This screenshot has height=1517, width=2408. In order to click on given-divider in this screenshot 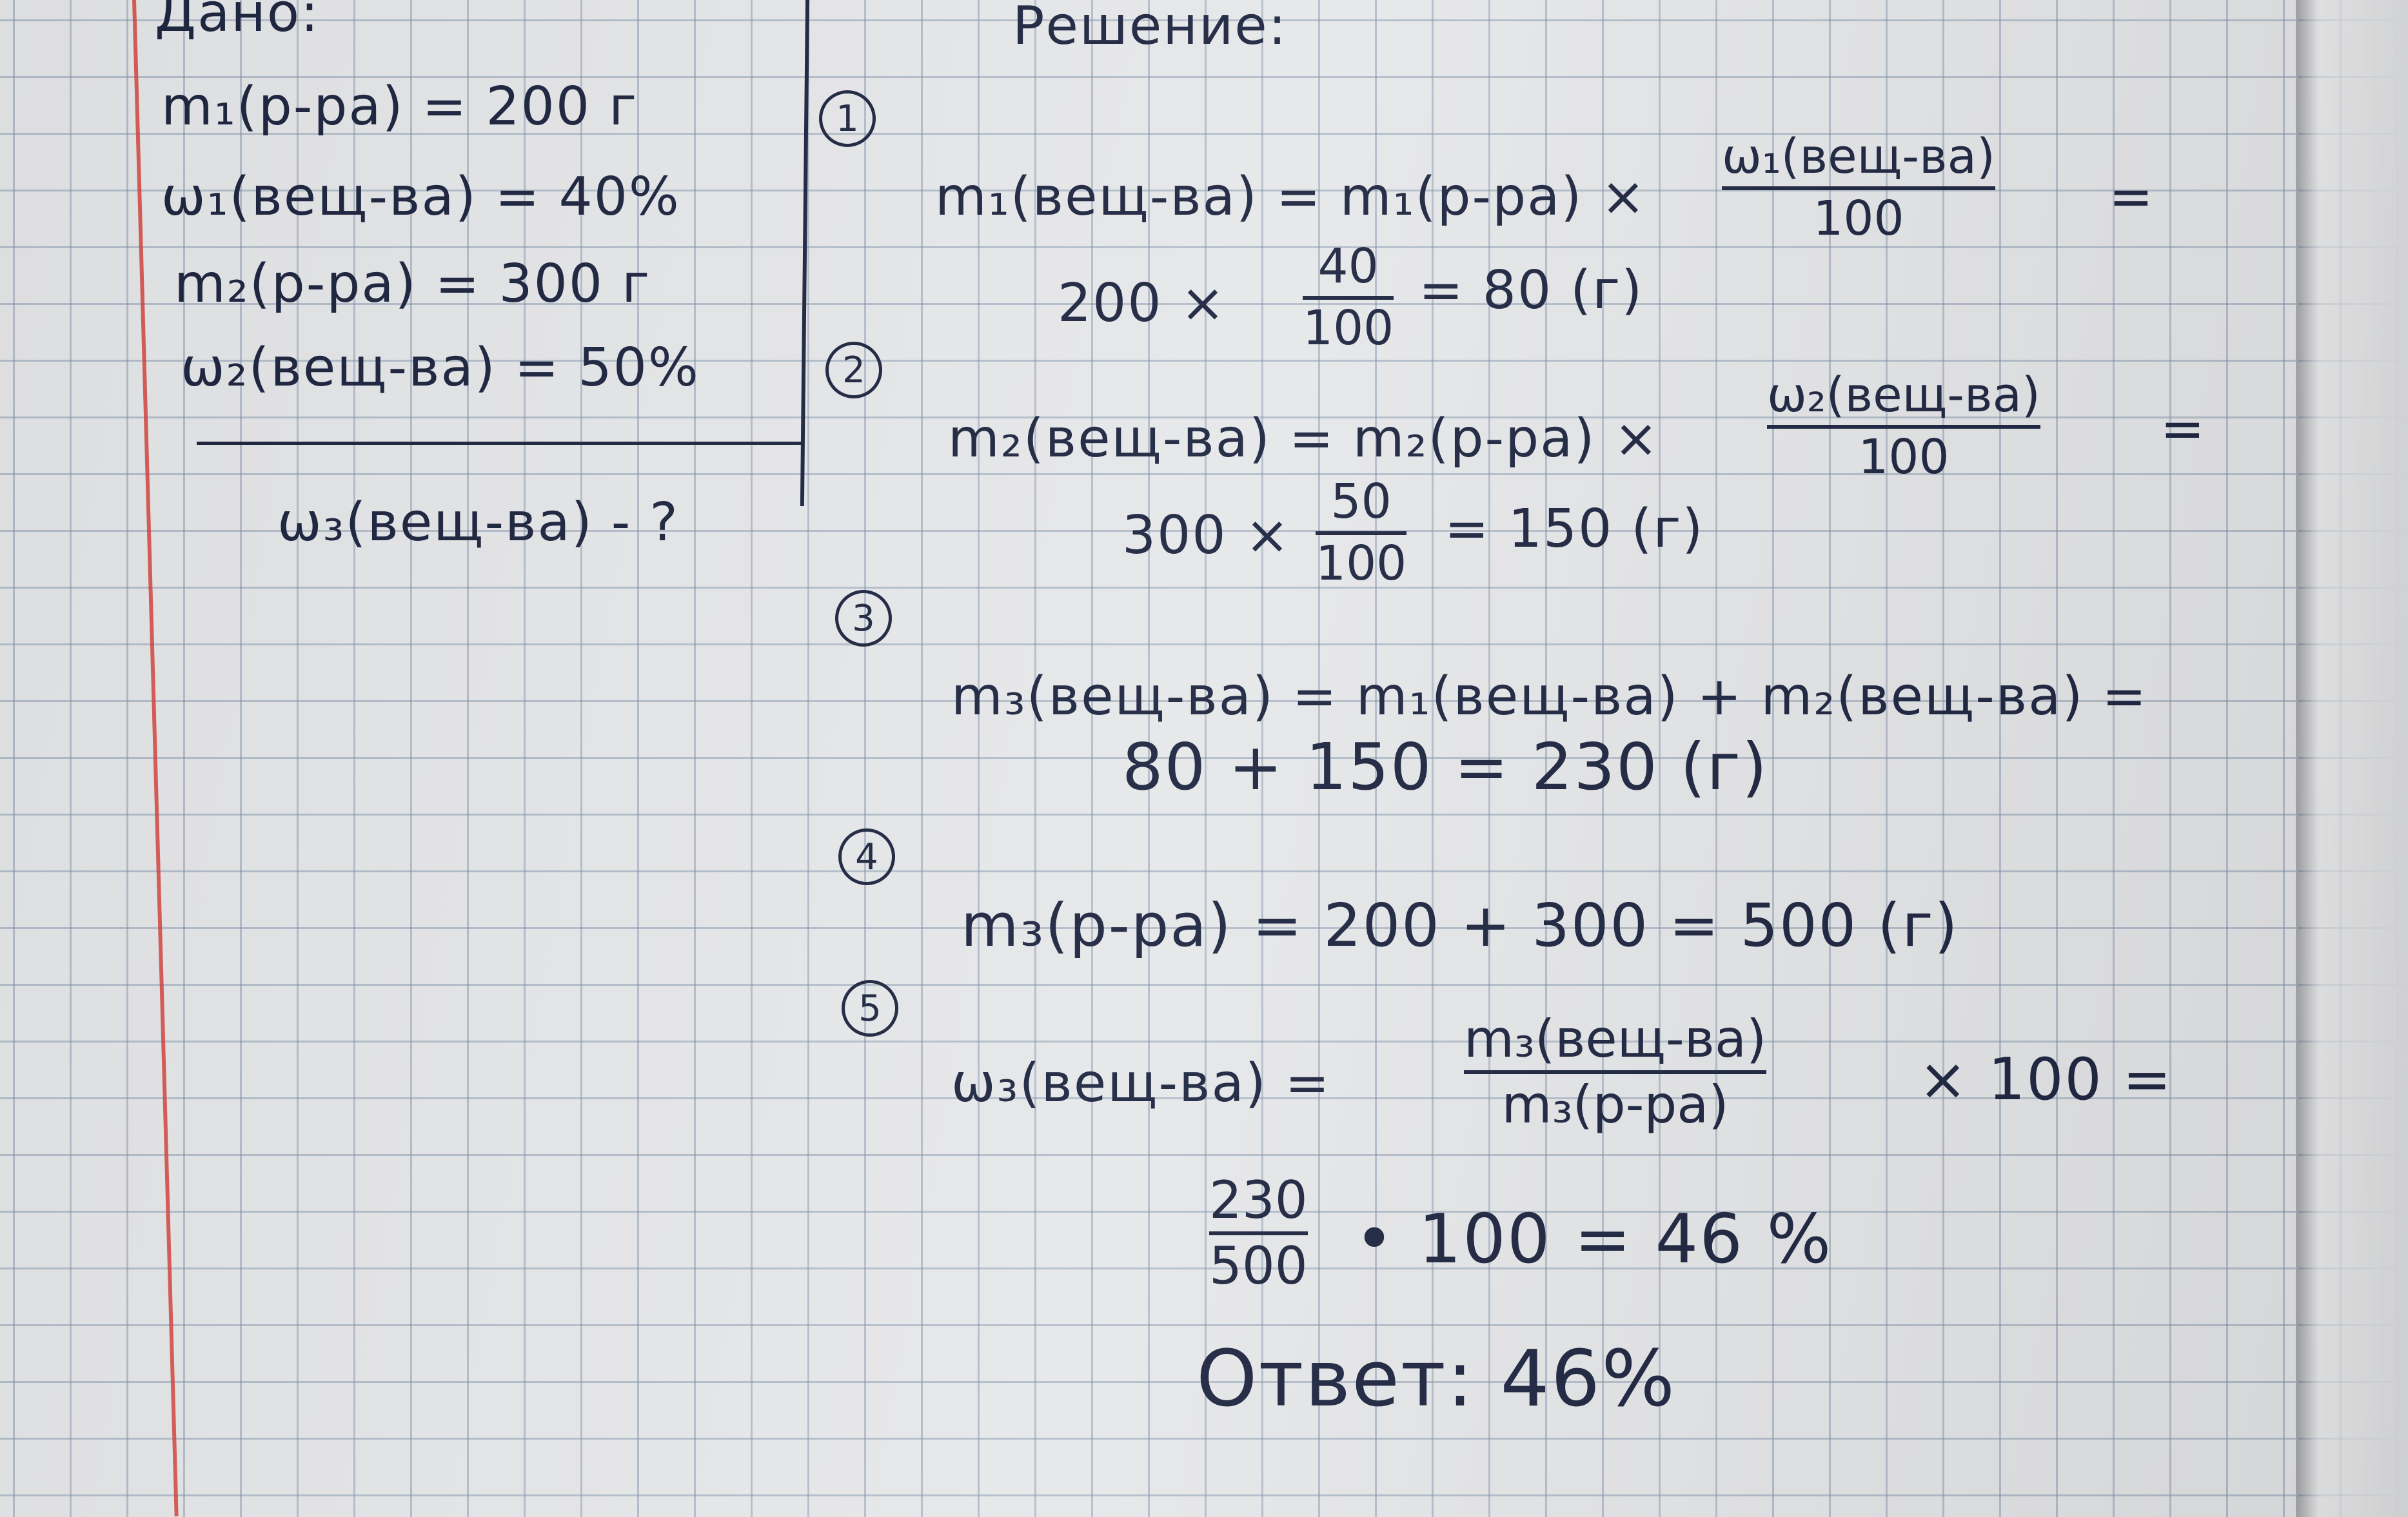, I will do `click(805, 254)`.